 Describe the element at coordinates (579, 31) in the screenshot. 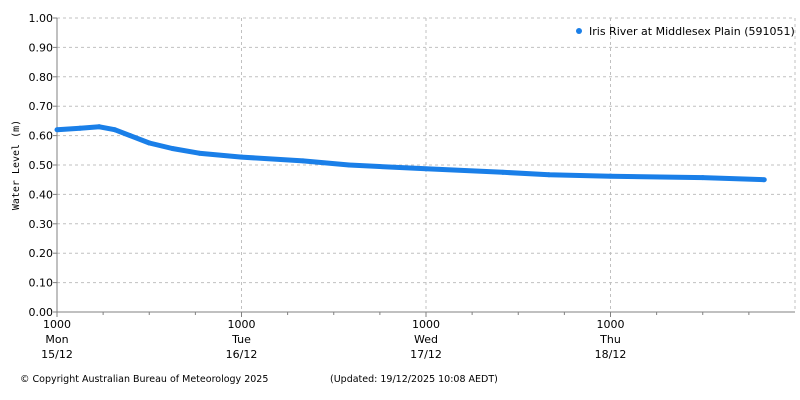

I see `legend-marker` at that location.